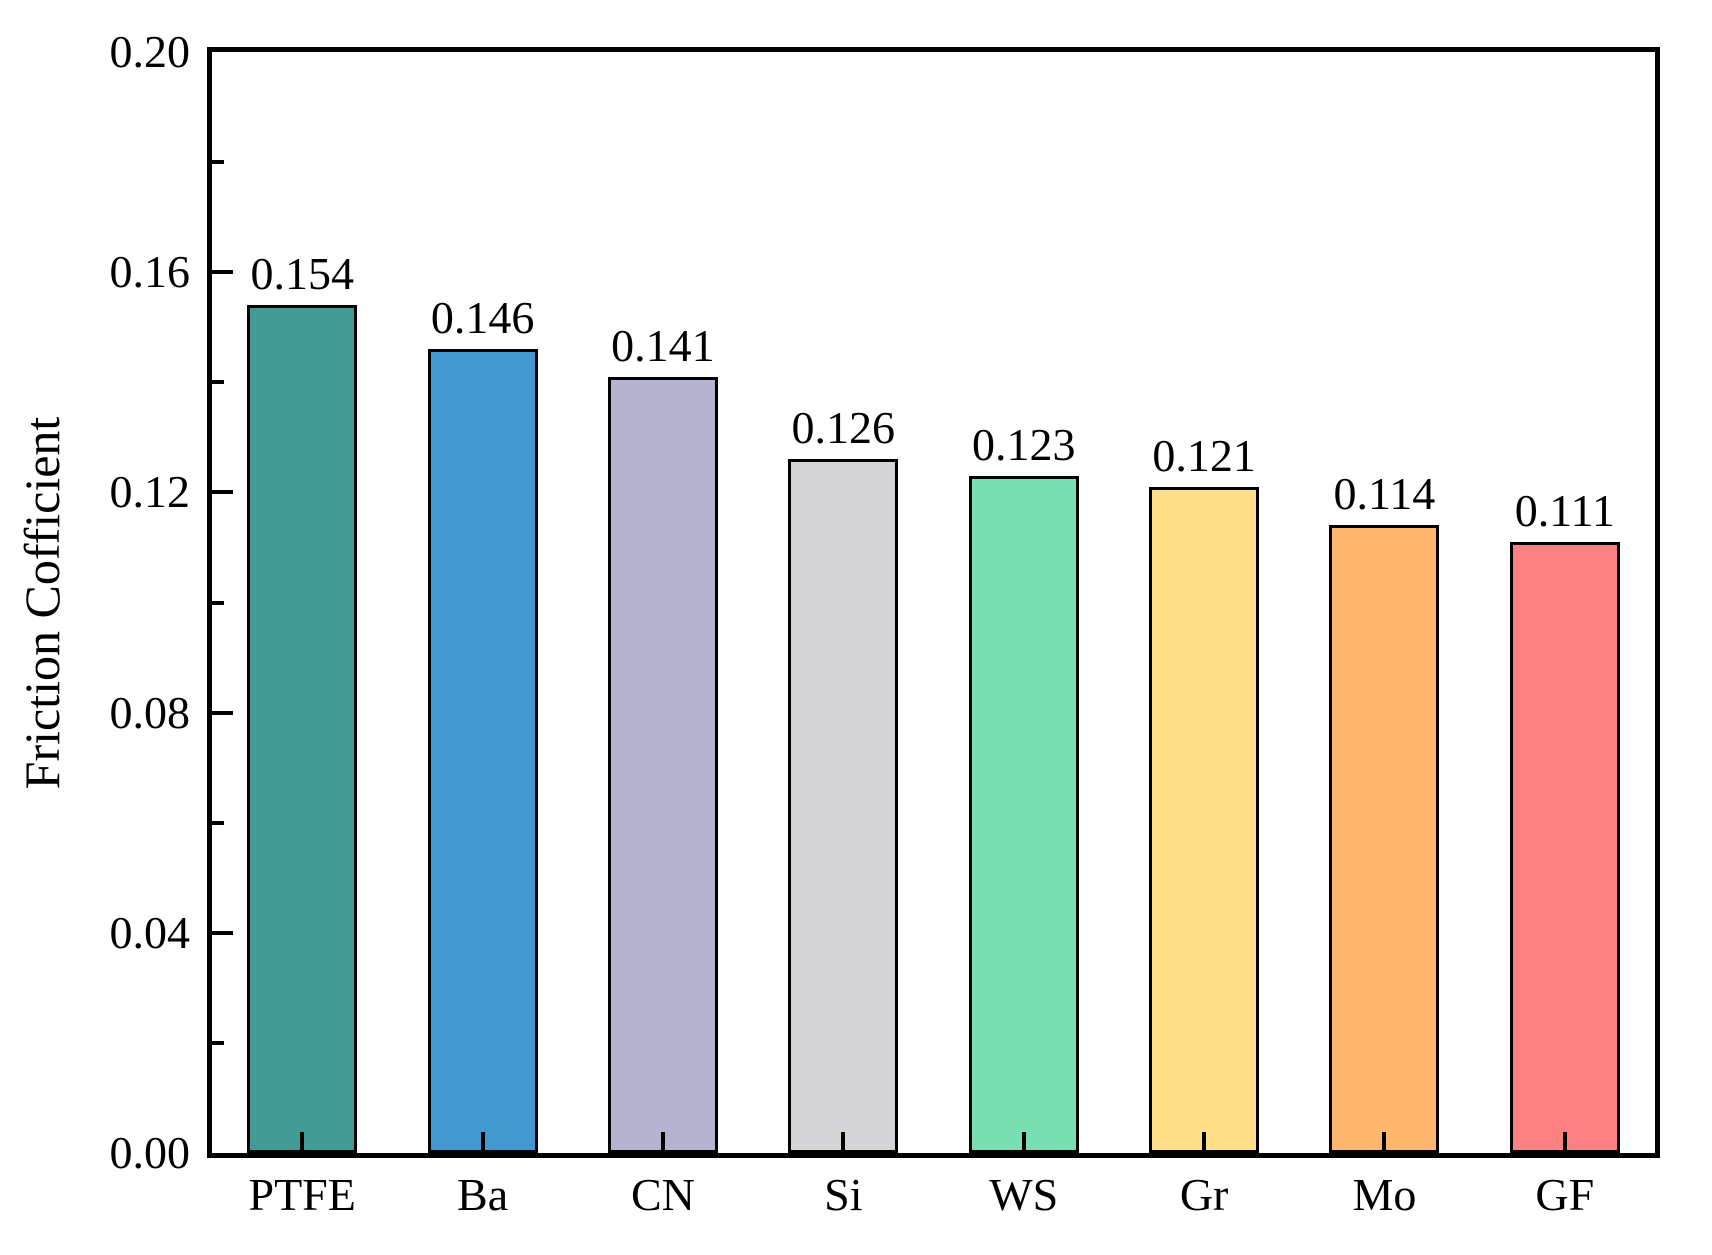 This screenshot has height=1255, width=1712. What do you see at coordinates (150, 272) in the screenshot?
I see `y-axis-tick-label: 0.16` at bounding box center [150, 272].